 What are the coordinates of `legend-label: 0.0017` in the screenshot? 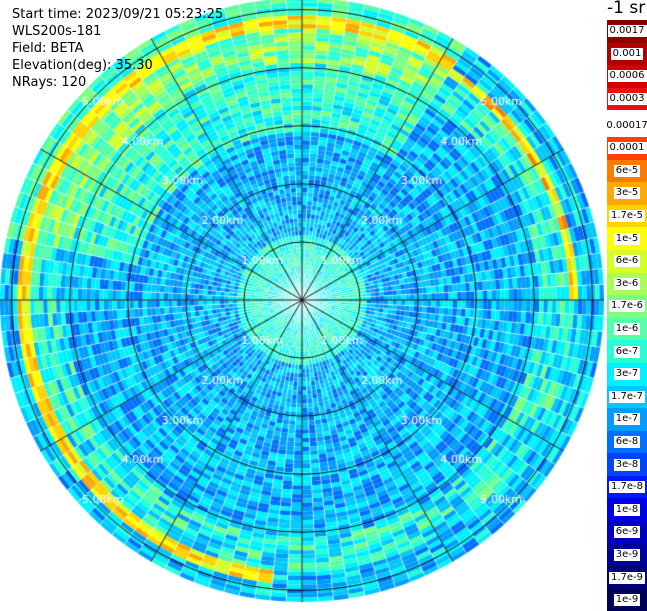 It's located at (627, 31).